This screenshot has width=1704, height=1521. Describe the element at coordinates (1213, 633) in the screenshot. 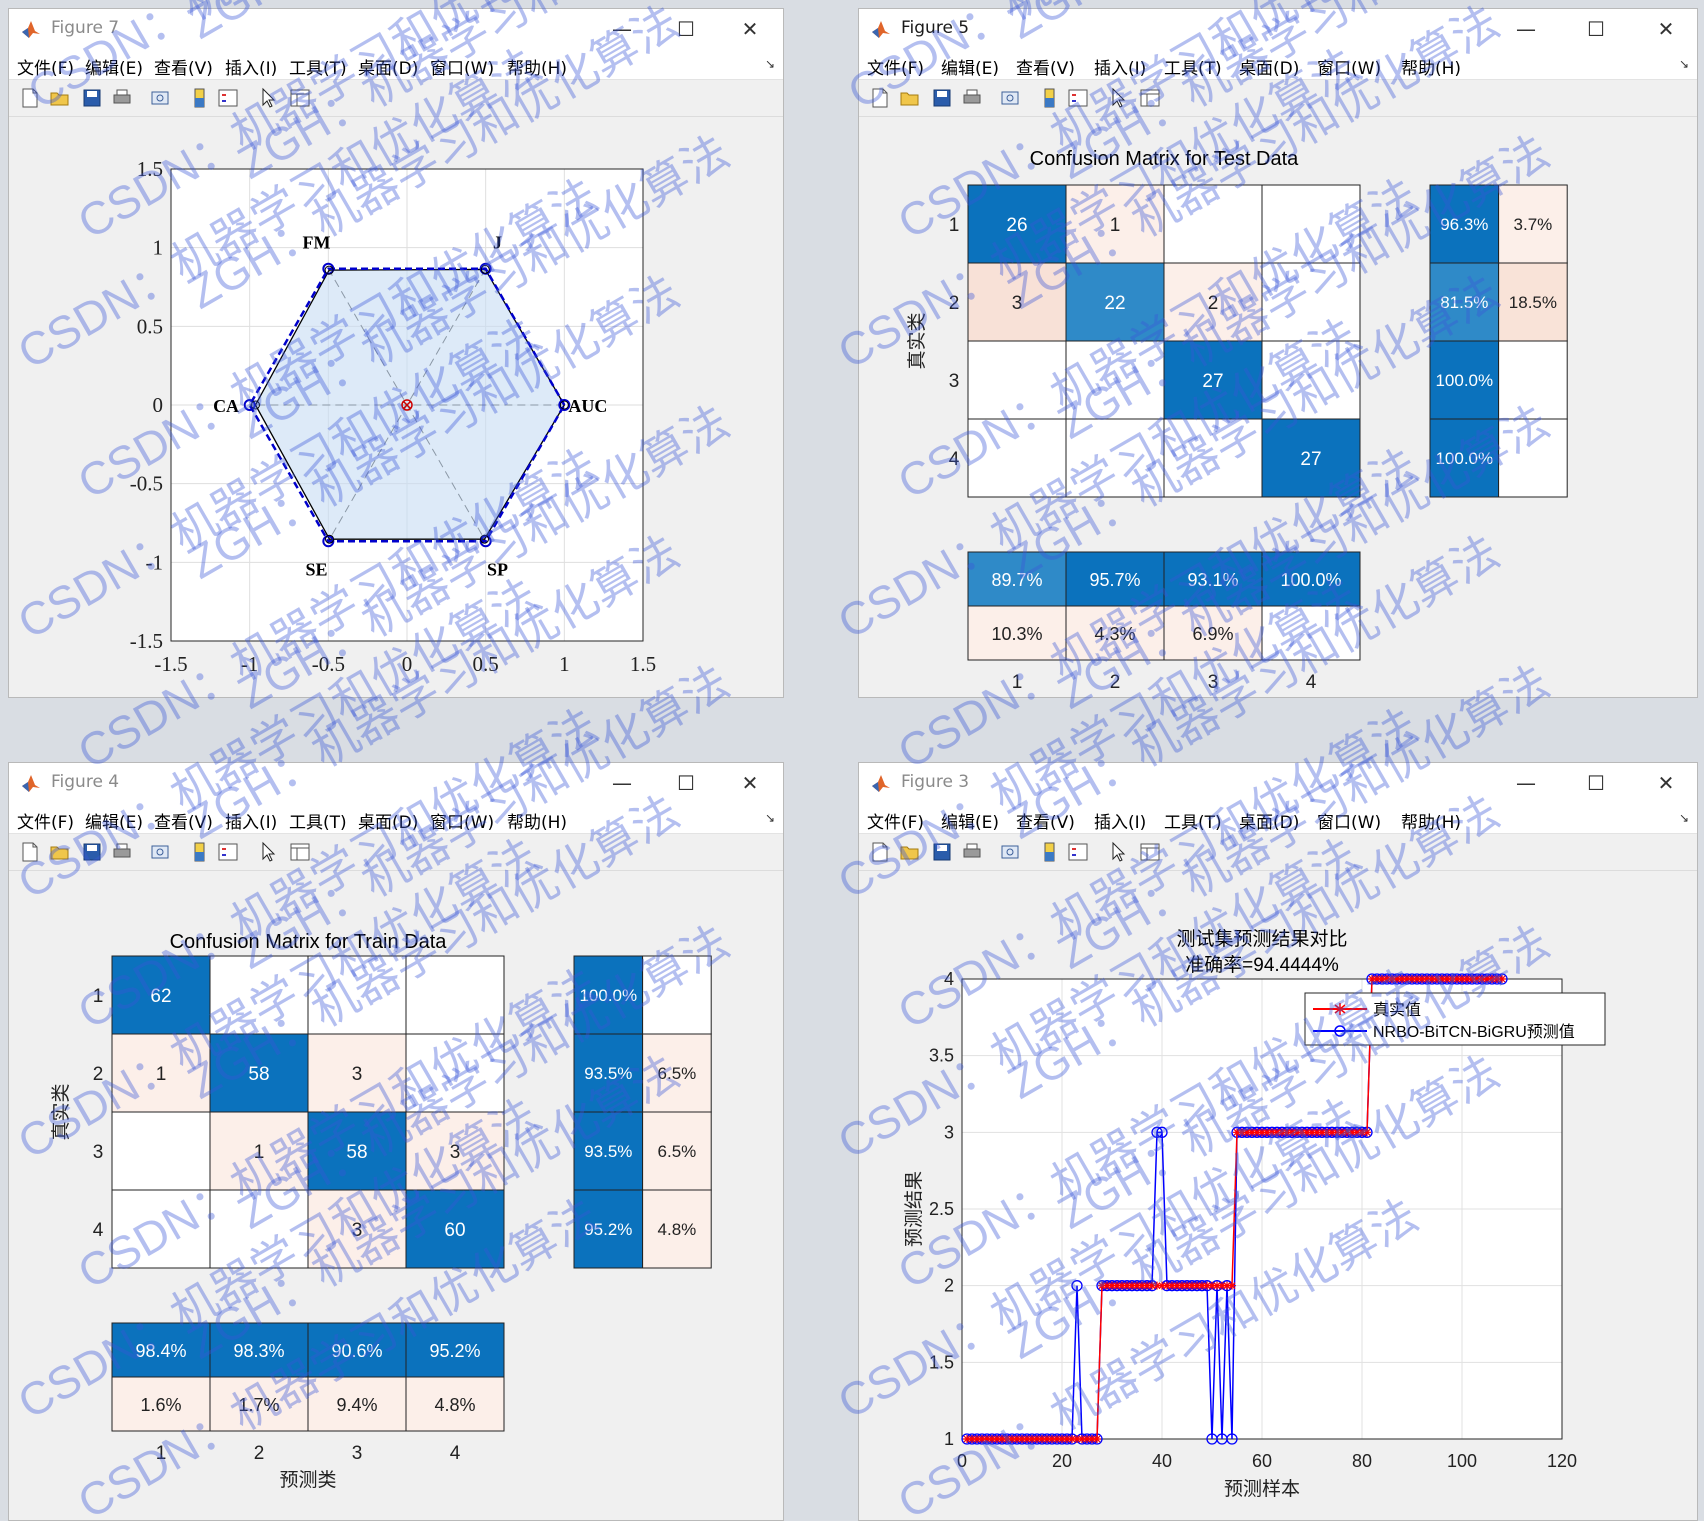

I see `col-summary-cell` at that location.